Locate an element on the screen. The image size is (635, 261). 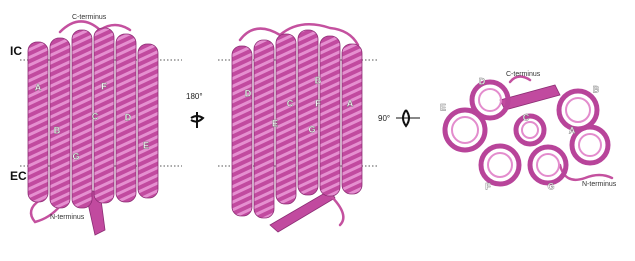
view-top: A B C D E F G C-terminus N-terminus is located at coordinates (528, 131).